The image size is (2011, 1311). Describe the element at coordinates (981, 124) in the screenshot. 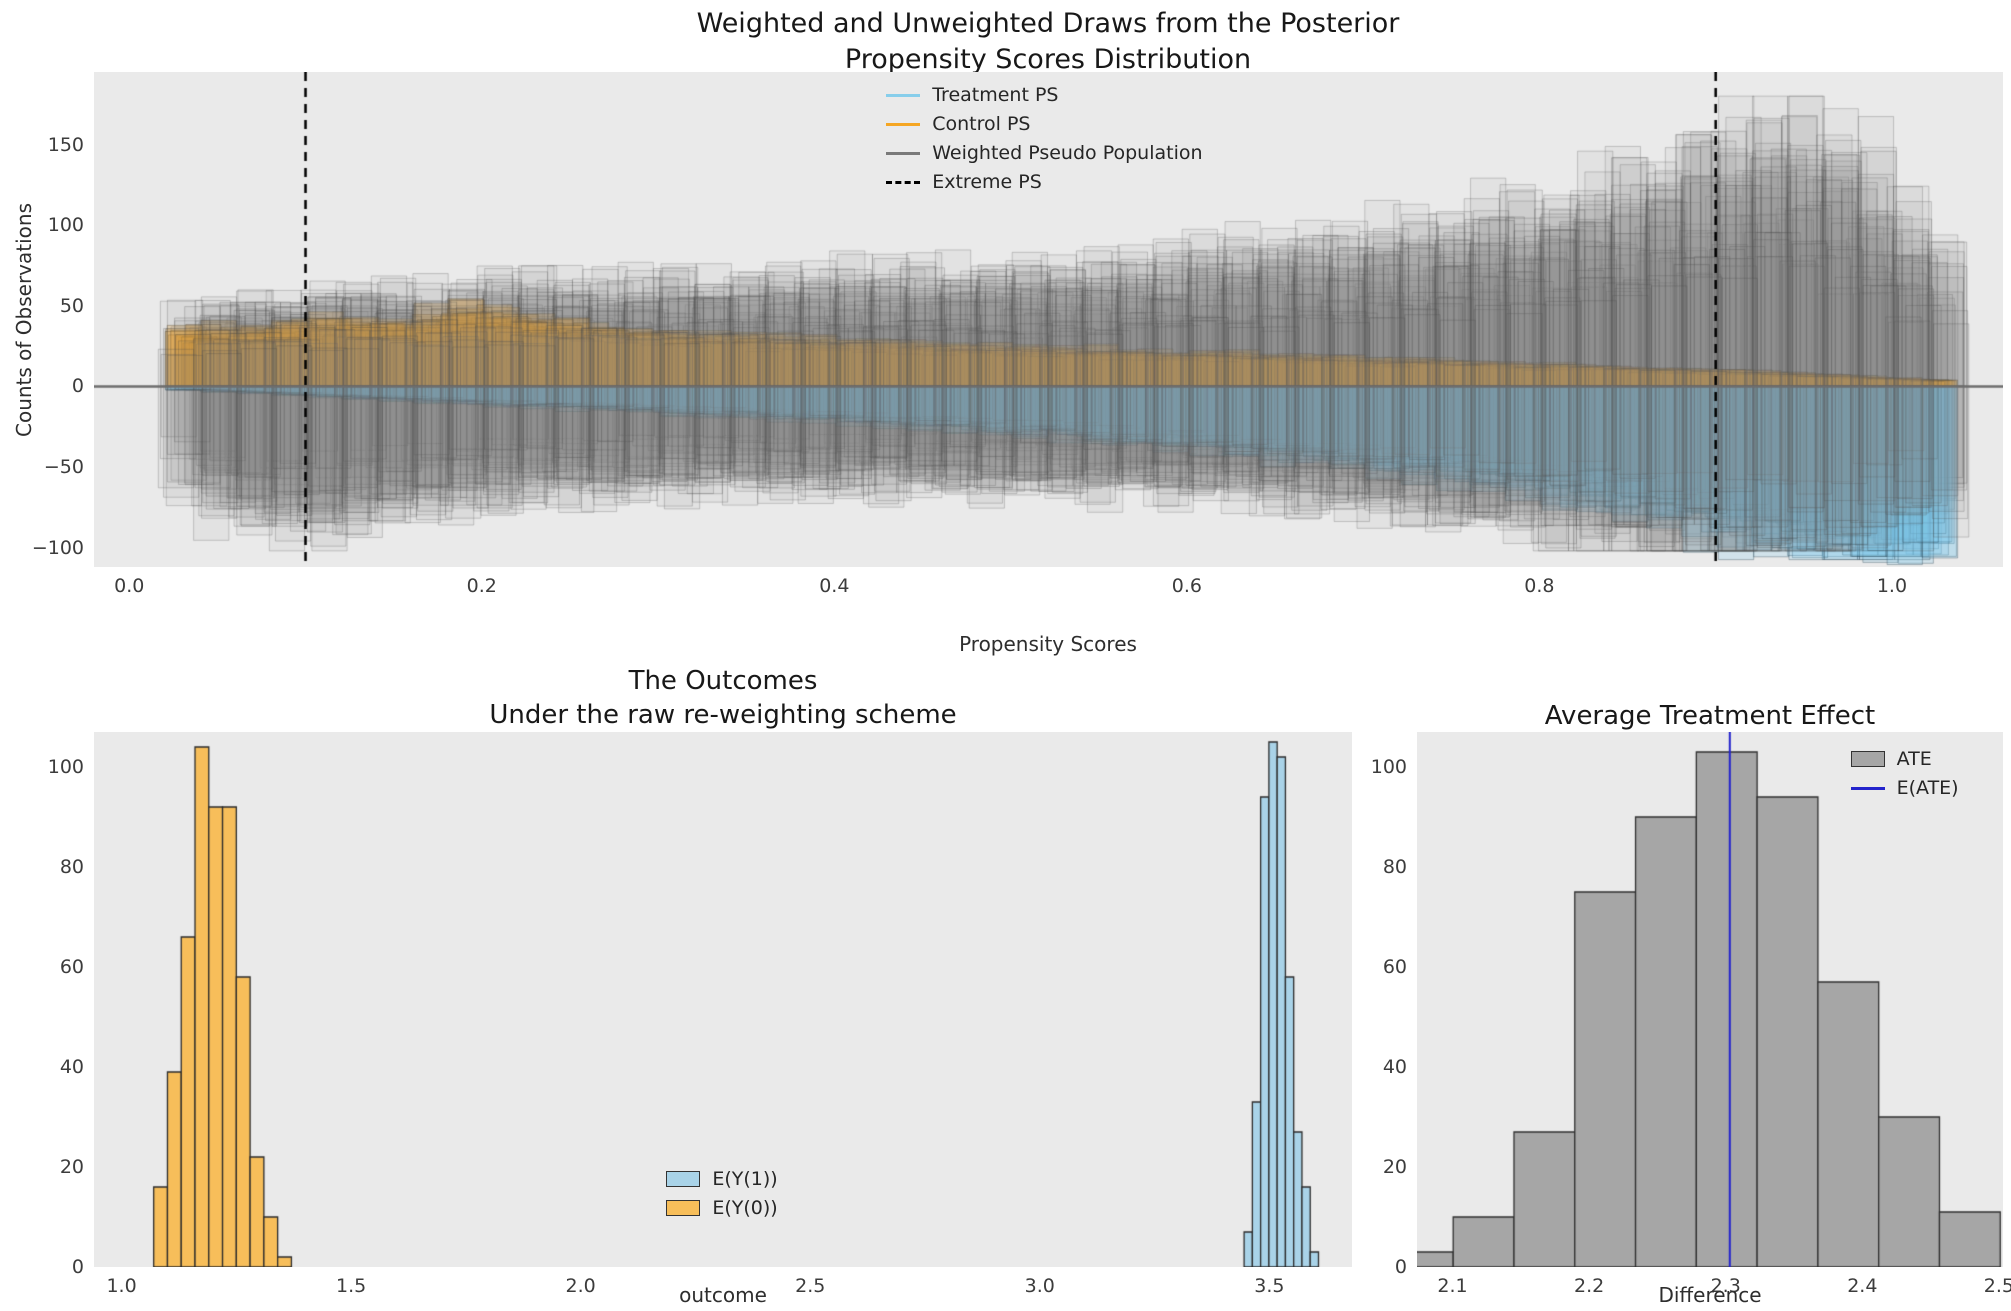

I see `legend-item-label: Control PS` at that location.